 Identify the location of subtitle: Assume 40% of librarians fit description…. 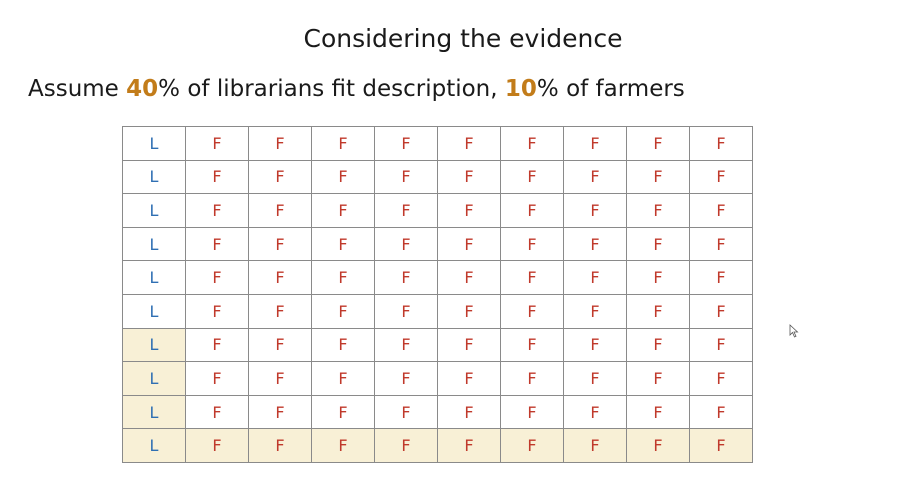
(356, 89).